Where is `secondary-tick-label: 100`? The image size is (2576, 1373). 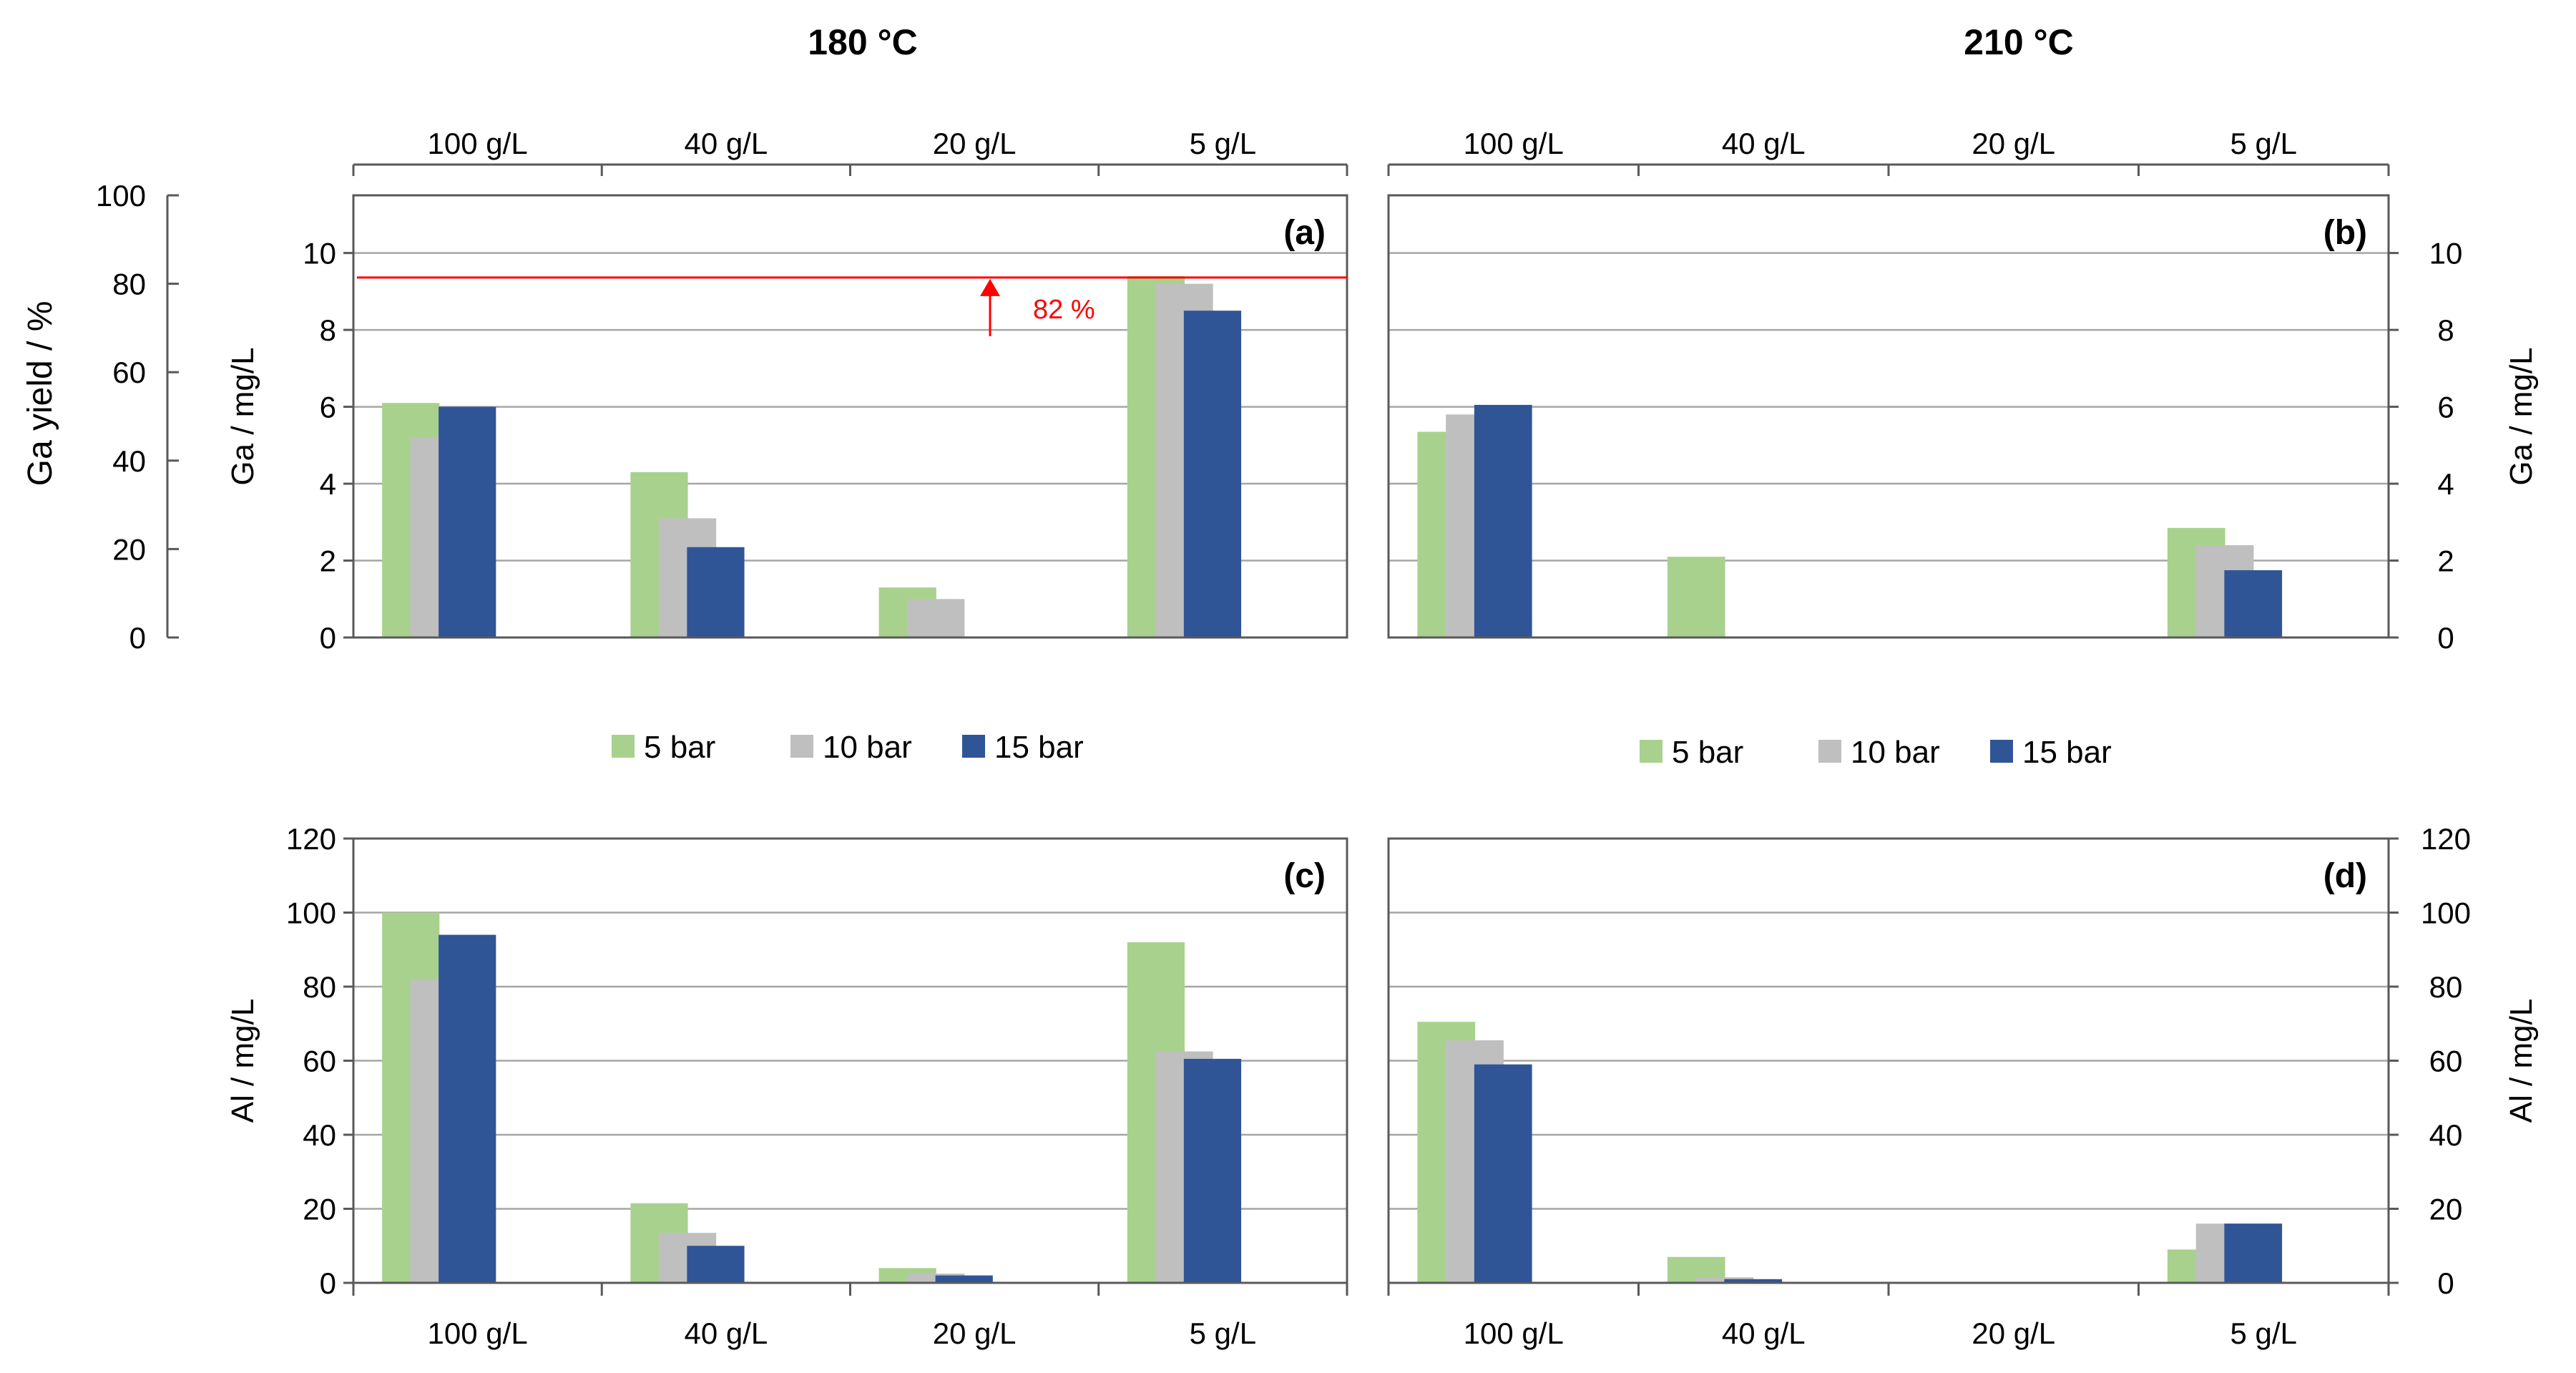
secondary-tick-label: 100 is located at coordinates (121, 195).